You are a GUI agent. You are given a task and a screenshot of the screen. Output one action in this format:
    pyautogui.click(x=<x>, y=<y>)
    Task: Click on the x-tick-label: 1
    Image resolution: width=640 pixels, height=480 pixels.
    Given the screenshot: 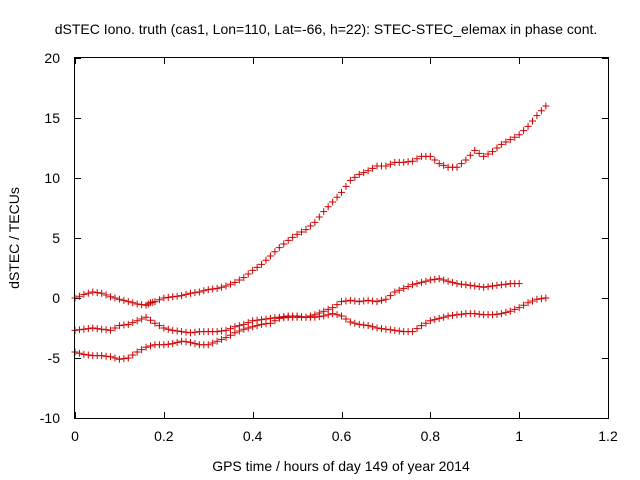 What is the action you would take?
    pyautogui.click(x=519, y=436)
    